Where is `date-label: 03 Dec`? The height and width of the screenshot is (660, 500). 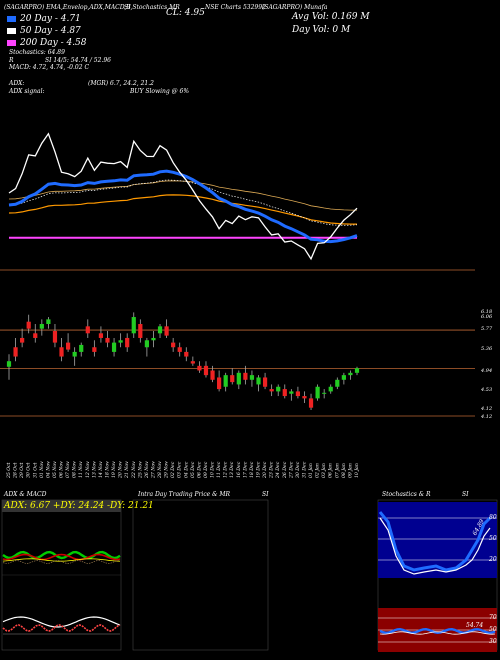 date-label: 03 Dec is located at coordinates (180, 469).